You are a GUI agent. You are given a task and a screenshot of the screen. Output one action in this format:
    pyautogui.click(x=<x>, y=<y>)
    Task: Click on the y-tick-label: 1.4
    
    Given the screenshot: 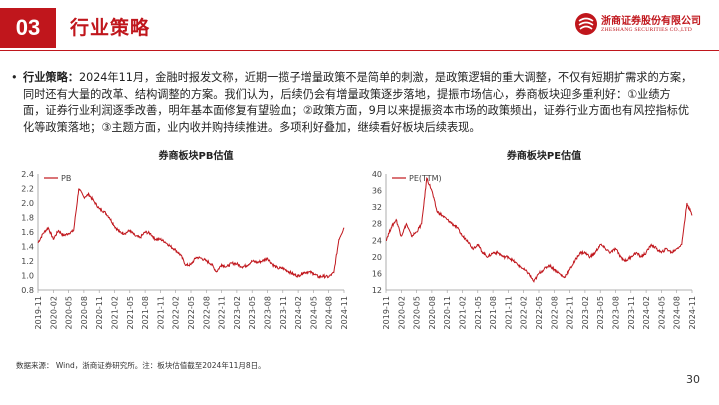 What is the action you would take?
    pyautogui.click(x=27, y=247)
    